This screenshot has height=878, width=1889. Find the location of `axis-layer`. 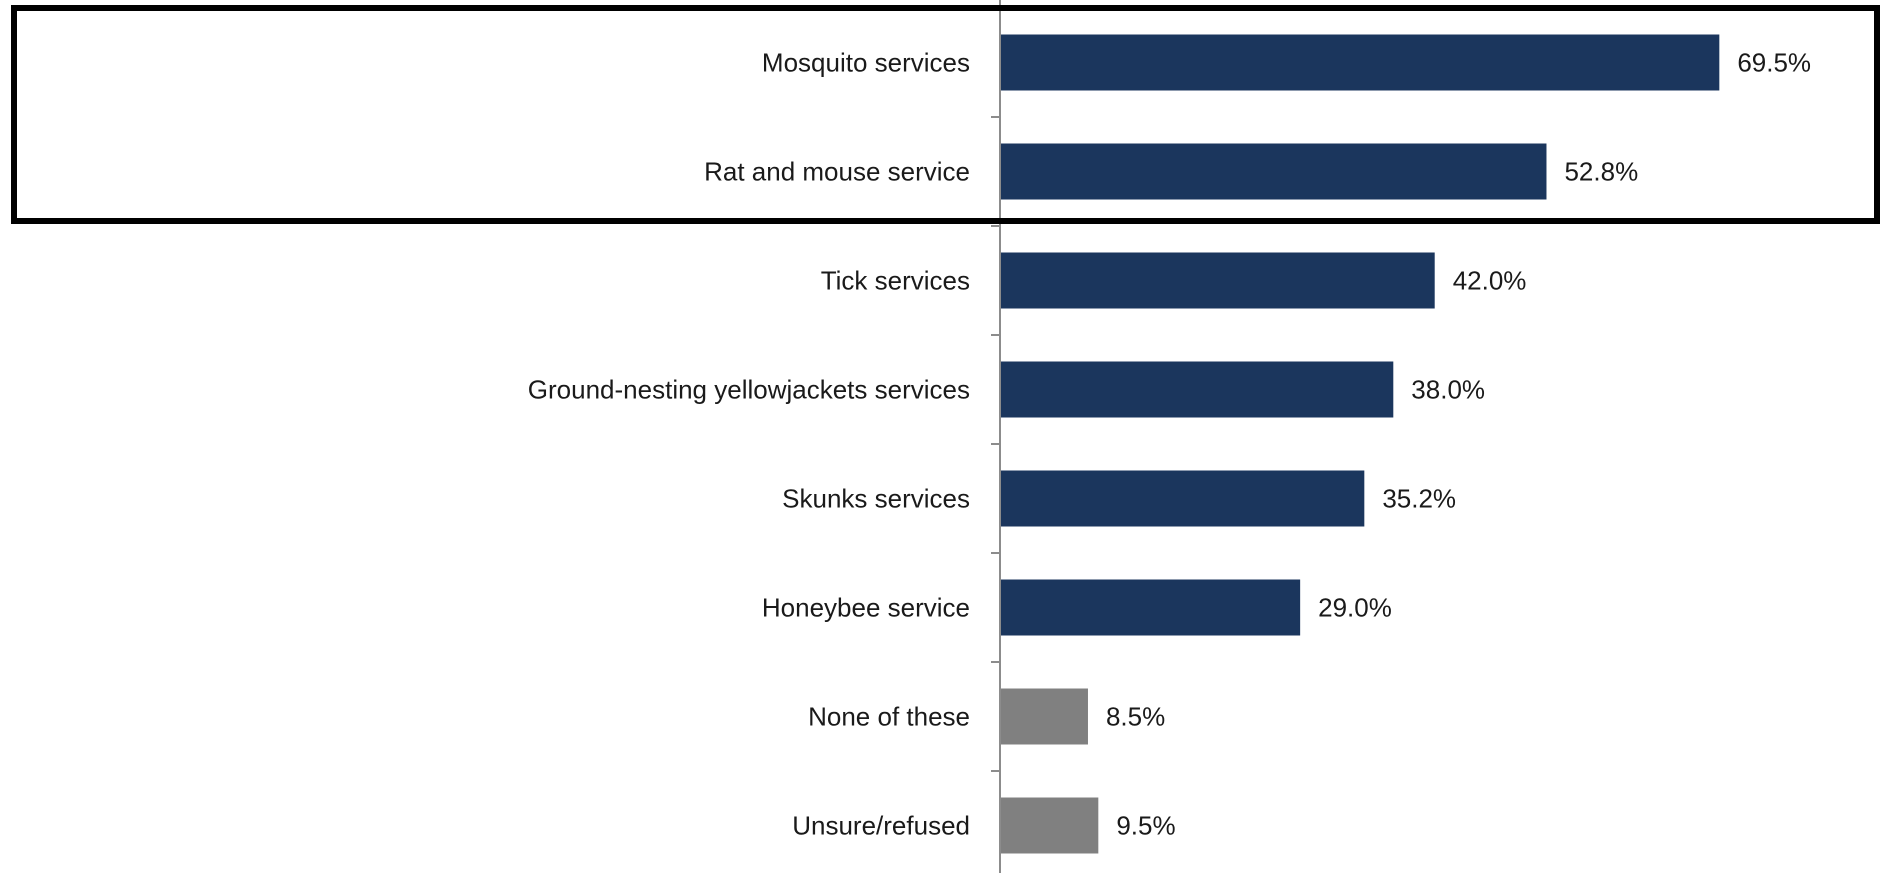

axis-layer is located at coordinates (996, 436).